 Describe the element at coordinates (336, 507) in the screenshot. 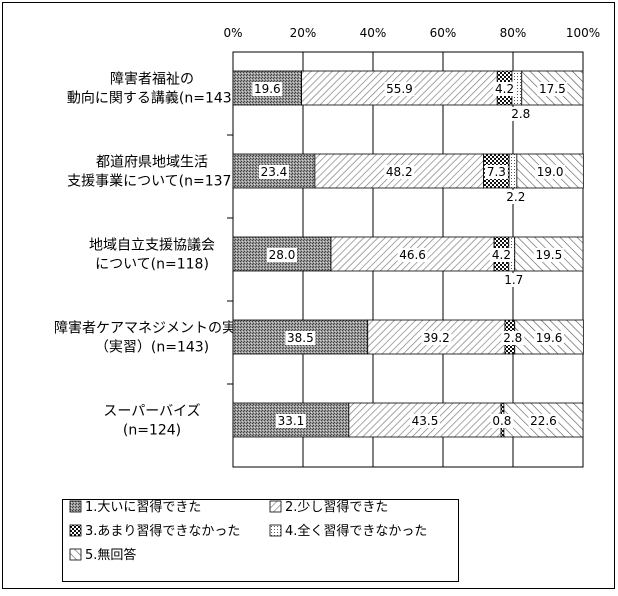

I see `legend-entry: 2.少し習得できた` at that location.